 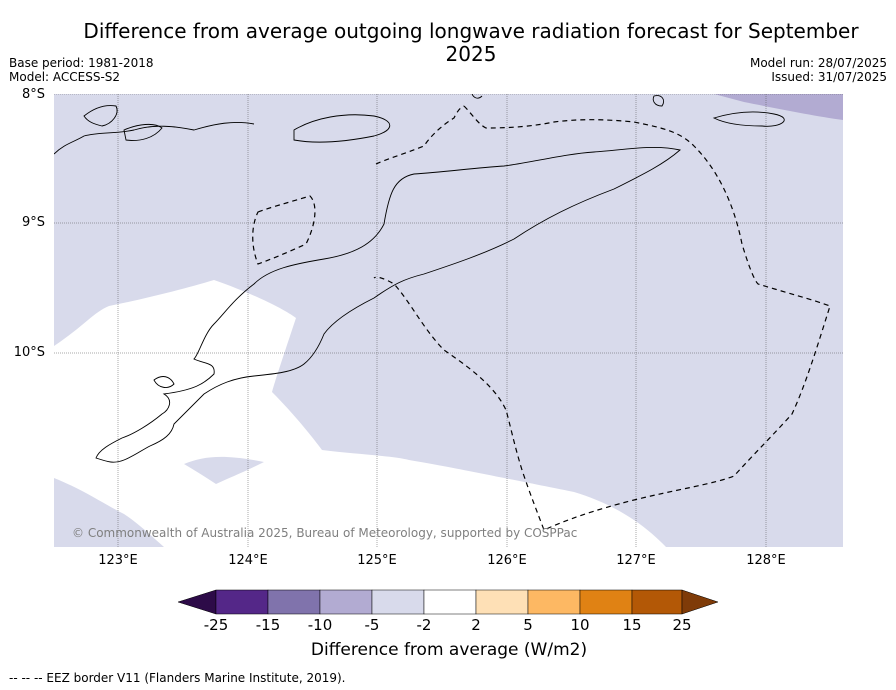 I want to click on colorbar-tick-2: -15, so click(x=268, y=625).